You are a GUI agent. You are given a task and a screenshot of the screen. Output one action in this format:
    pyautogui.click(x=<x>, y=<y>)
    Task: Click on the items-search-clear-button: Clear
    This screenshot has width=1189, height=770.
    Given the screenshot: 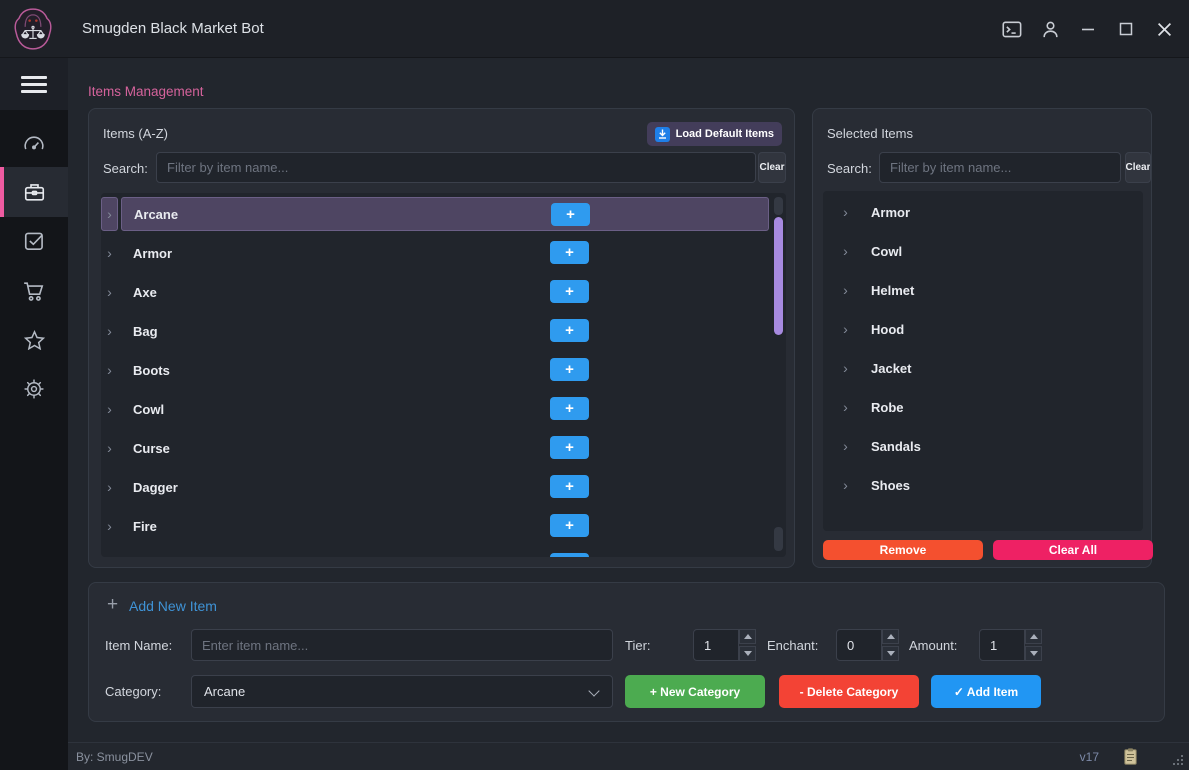 What is the action you would take?
    pyautogui.click(x=772, y=167)
    